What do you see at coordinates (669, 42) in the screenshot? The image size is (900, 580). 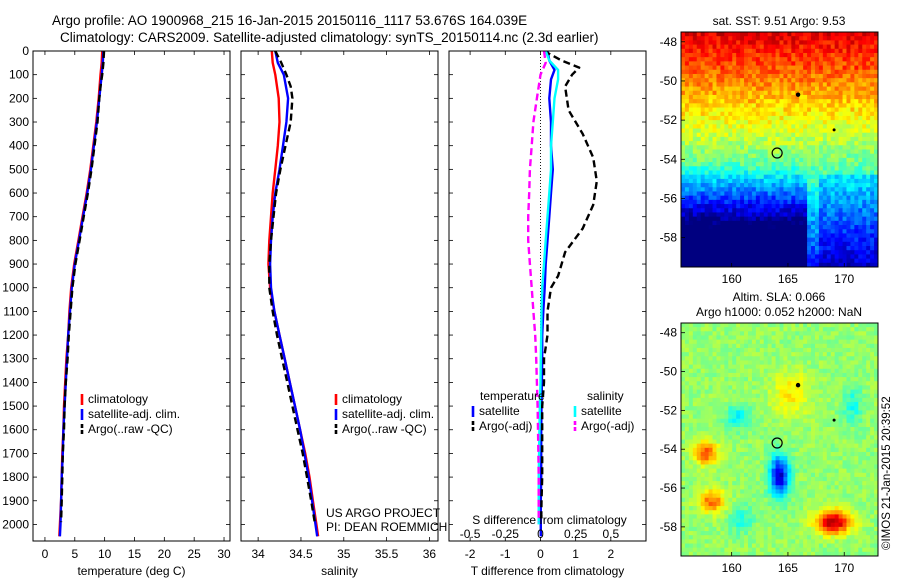 I see `sst_map-lat-label: -48` at bounding box center [669, 42].